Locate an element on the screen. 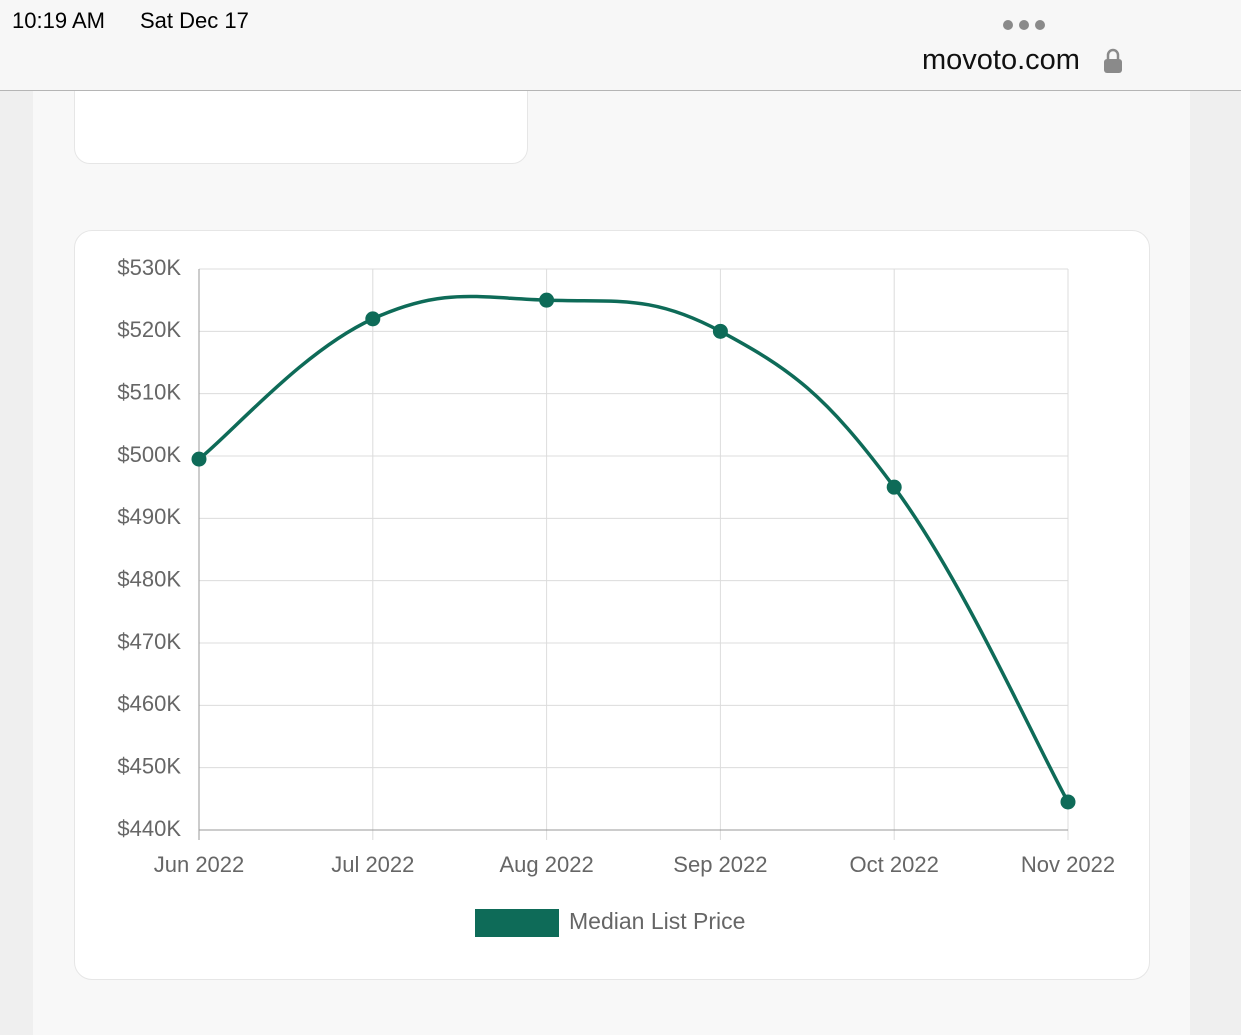 The image size is (1241, 1035). legend-label: Median List Price is located at coordinates (657, 921).